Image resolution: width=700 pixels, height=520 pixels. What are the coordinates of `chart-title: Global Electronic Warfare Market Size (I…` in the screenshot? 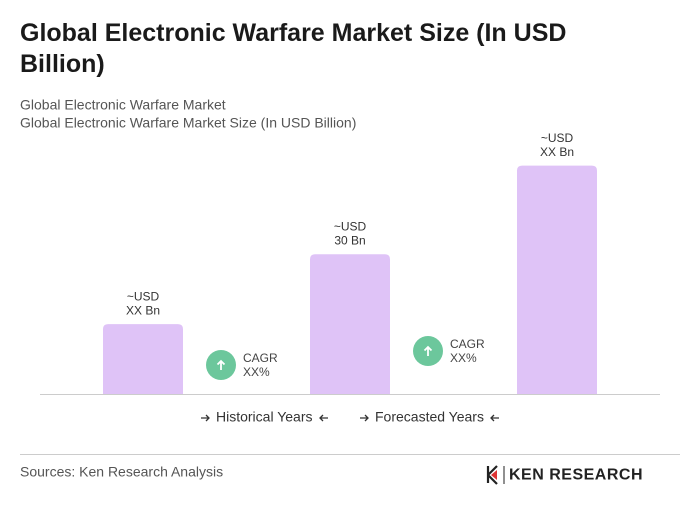 It's located at (293, 48).